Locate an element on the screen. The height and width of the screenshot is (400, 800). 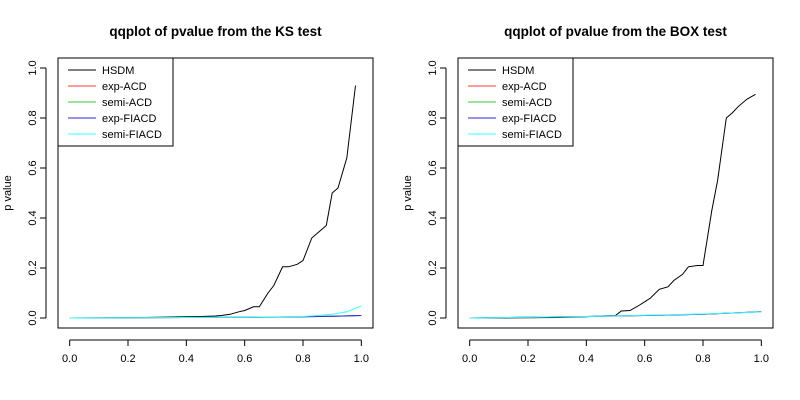
chart-title: qqplot of pvalue from the KS test is located at coordinates (215, 31).